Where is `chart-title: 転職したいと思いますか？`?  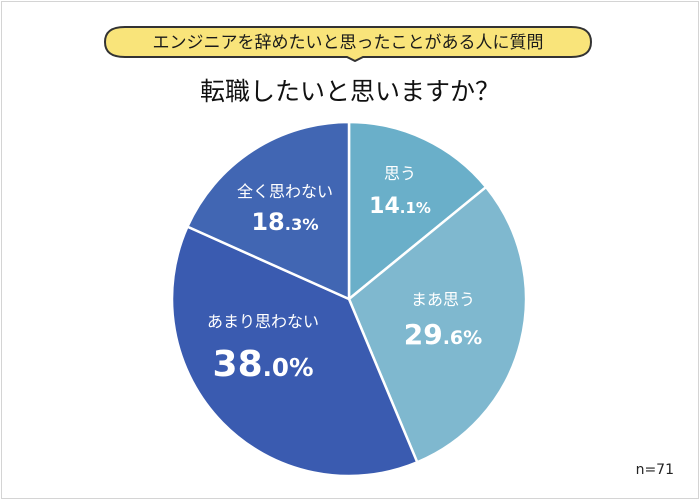 chart-title: 転職したいと思いますか？ is located at coordinates (349, 91).